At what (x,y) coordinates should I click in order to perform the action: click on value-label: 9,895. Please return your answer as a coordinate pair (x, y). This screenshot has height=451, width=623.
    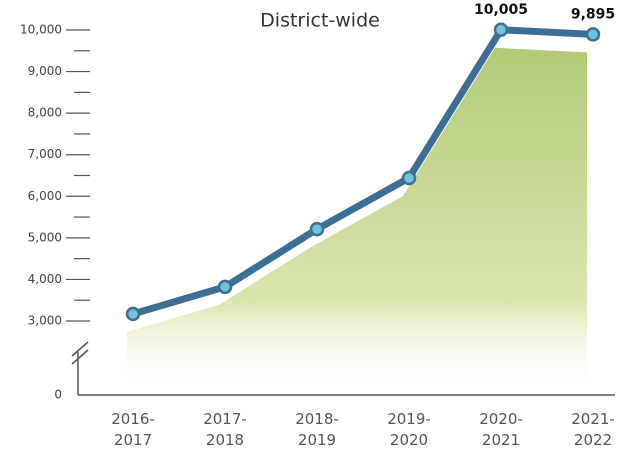
    Looking at the image, I should click on (593, 14).